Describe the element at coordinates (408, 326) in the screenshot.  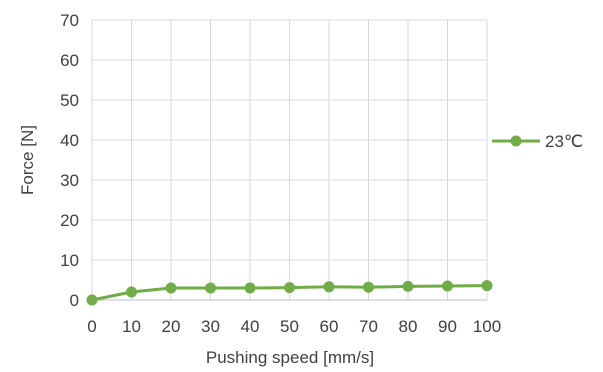
I see `x-tick-label: 80` at that location.